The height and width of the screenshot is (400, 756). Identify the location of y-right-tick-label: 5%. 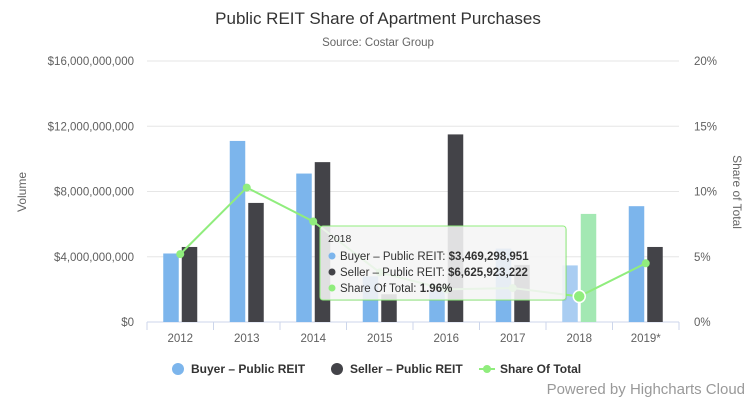
(702, 258).